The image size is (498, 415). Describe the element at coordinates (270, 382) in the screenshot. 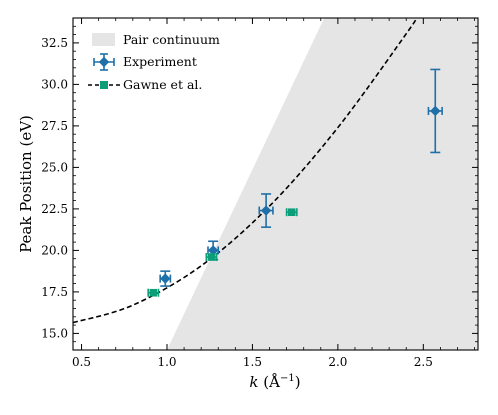

I see `x-axis-unit: (Å` at that location.